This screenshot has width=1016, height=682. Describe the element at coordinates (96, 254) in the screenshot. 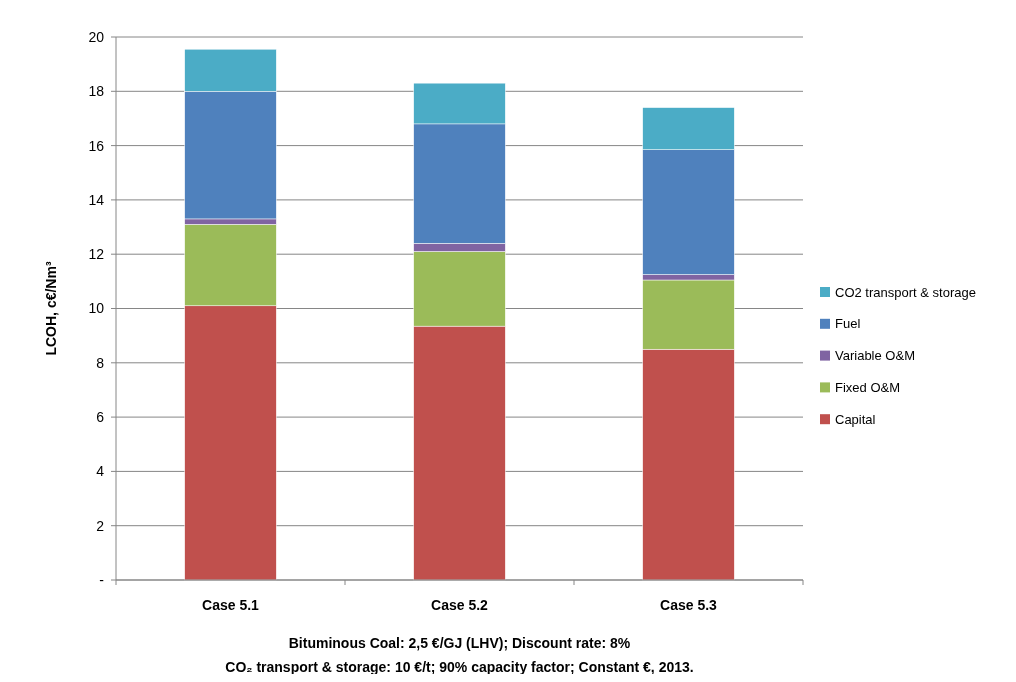

I see `y-tick-label: 12` at that location.